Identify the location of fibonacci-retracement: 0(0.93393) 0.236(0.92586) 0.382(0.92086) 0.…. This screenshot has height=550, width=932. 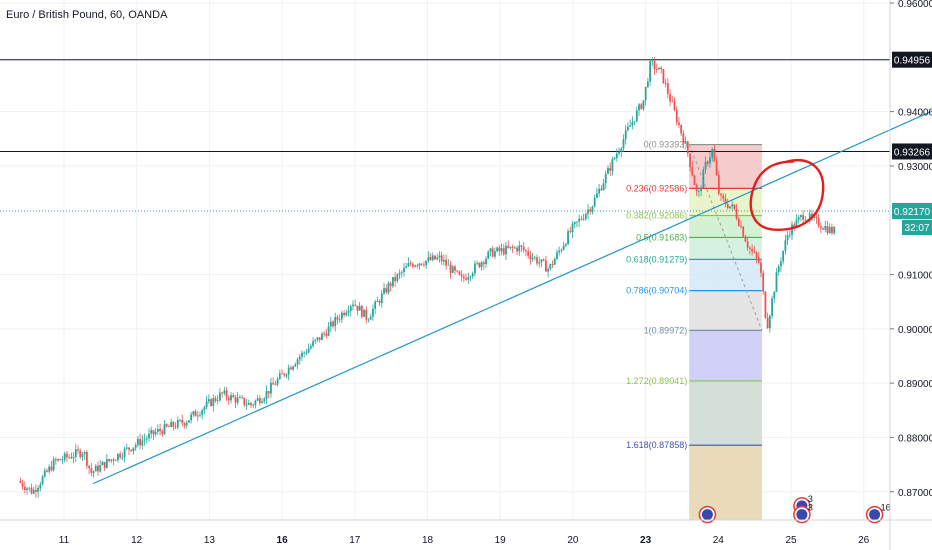
(694, 330).